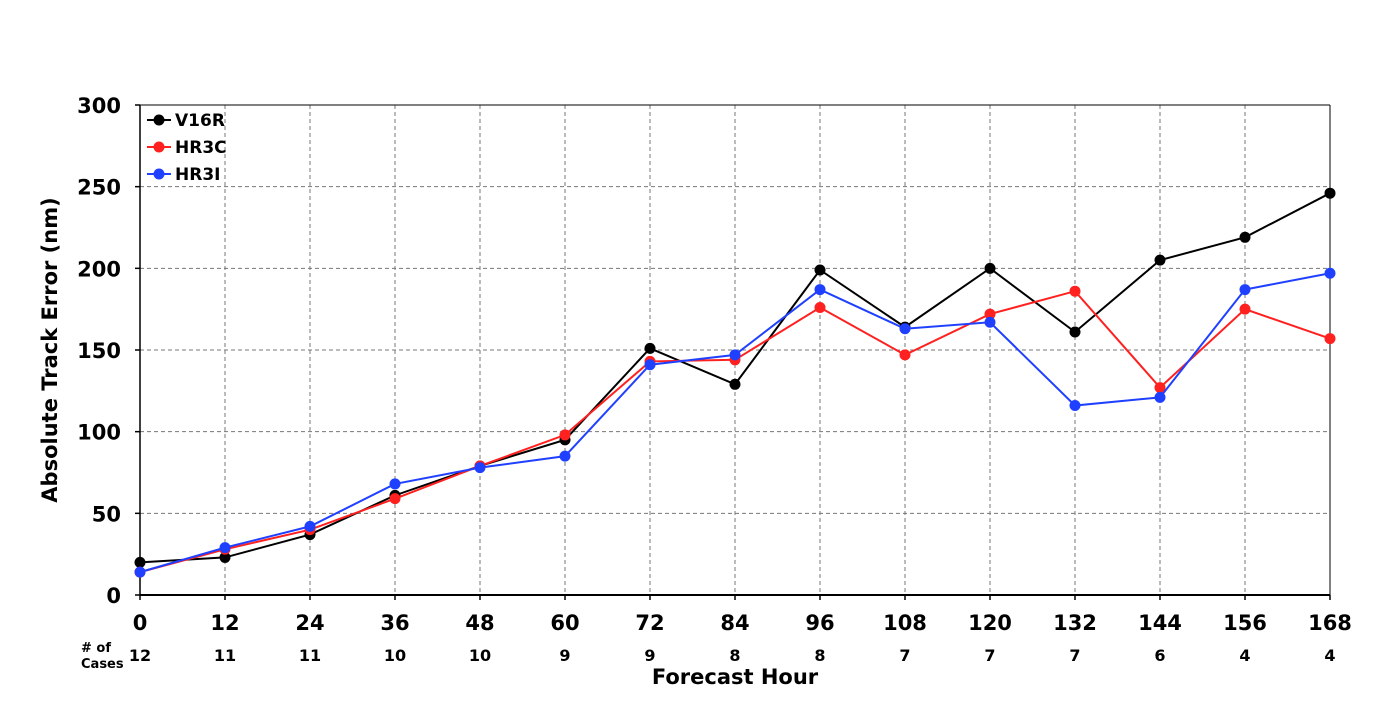  I want to click on legend-marker-hr3c, so click(159, 147).